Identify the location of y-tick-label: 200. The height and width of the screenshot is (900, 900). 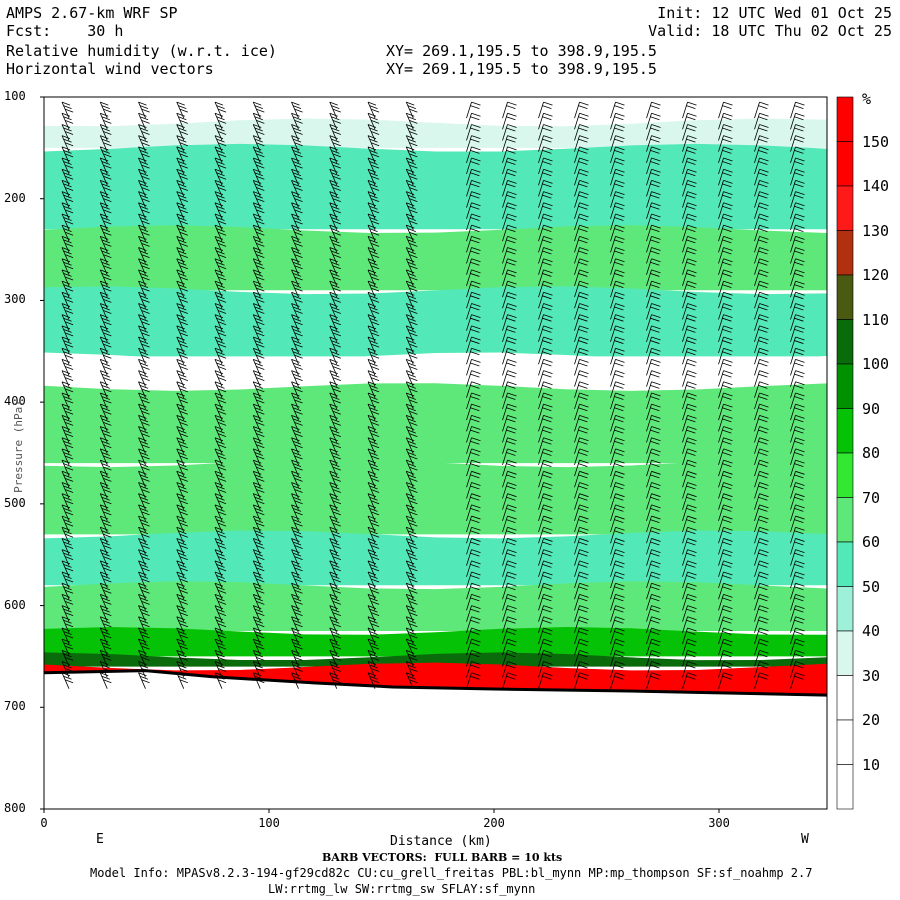
(15, 197).